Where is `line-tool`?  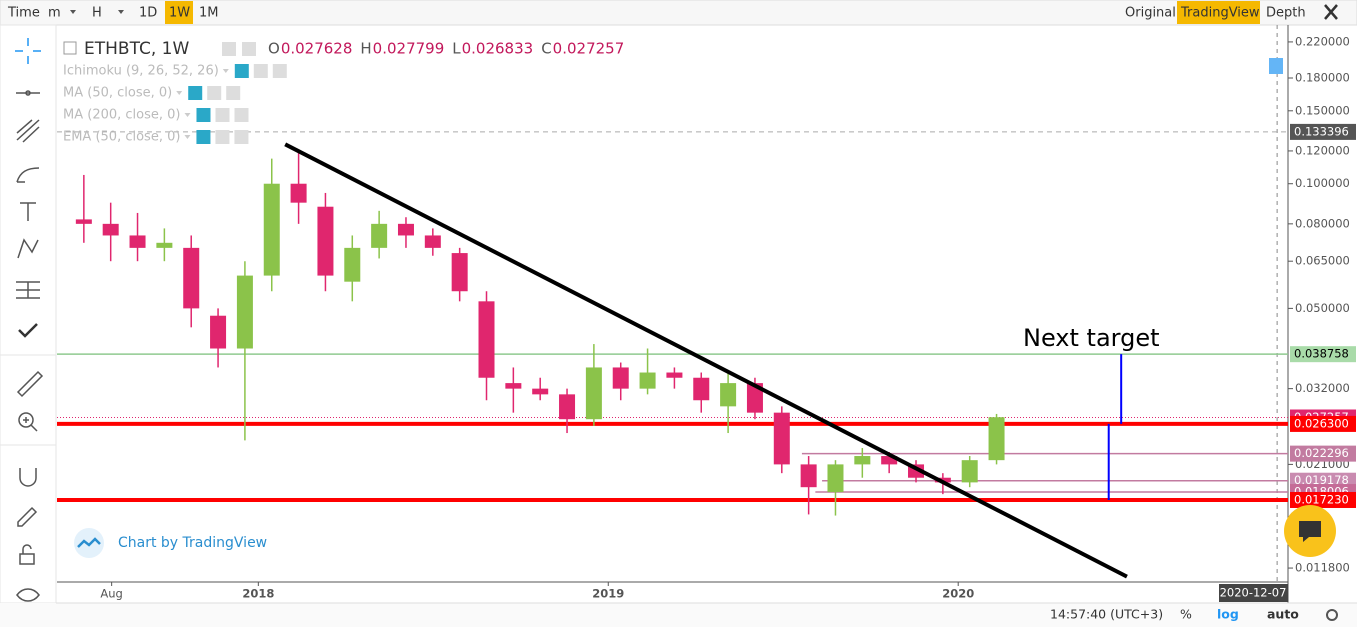
line-tool is located at coordinates (28, 93).